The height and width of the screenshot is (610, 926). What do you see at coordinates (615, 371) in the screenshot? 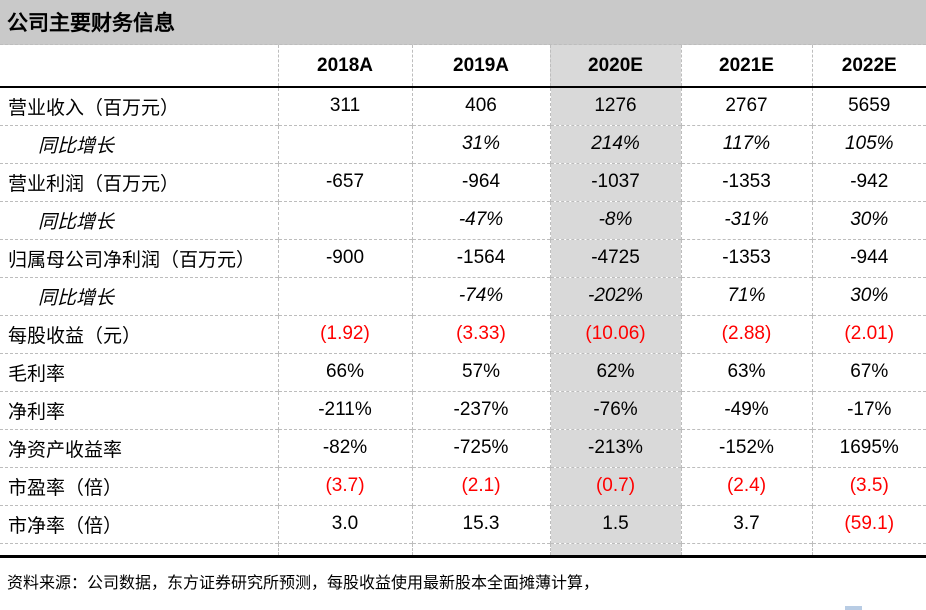
I see `cell: 62%` at bounding box center [615, 371].